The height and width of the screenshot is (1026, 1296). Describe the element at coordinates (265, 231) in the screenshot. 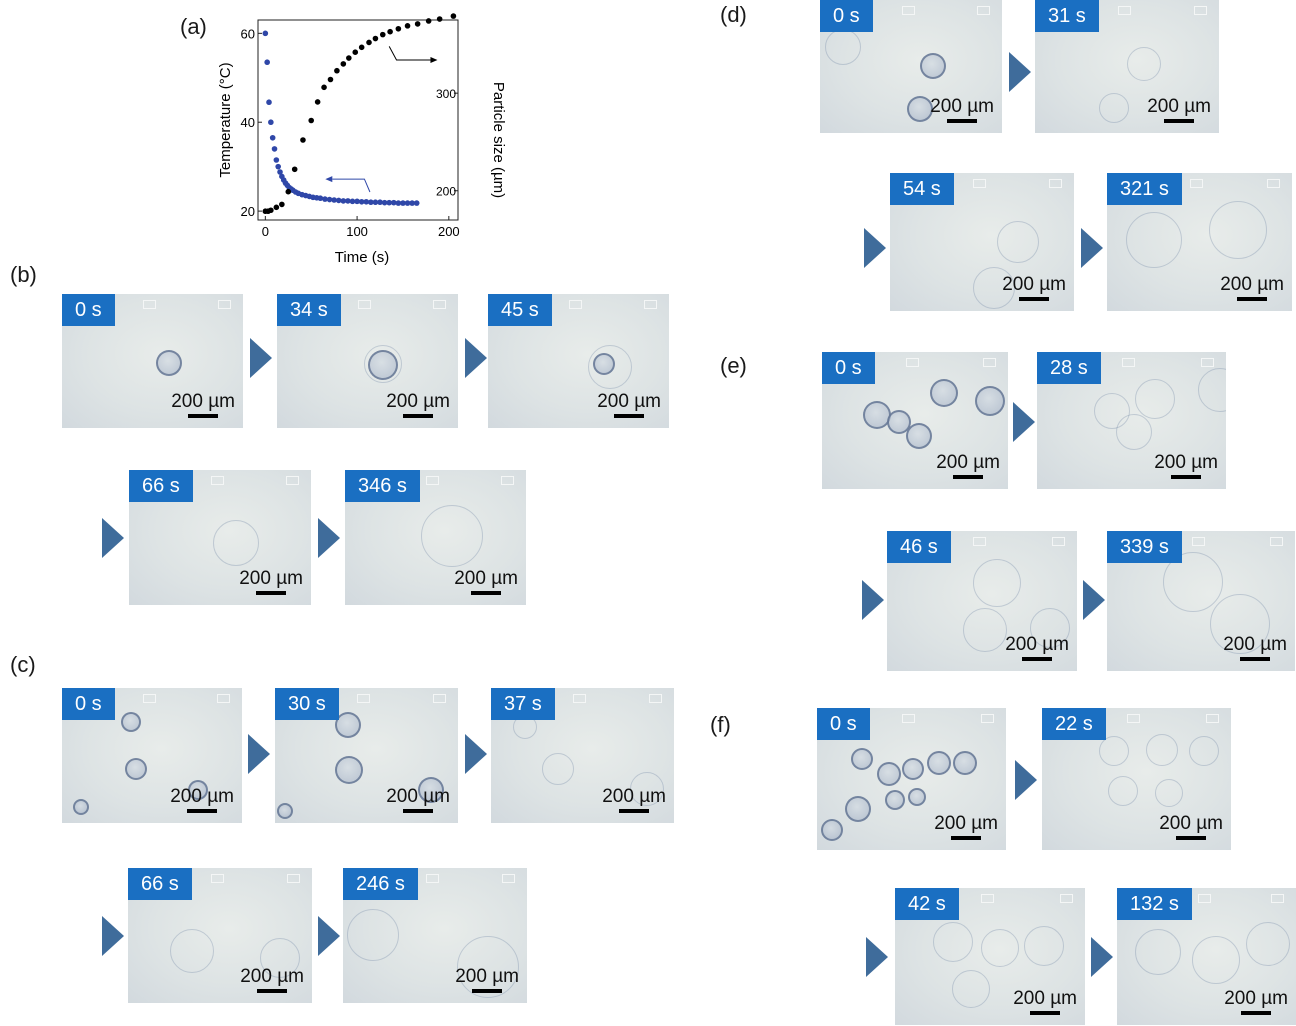

I see `x-tick-label: 0` at that location.